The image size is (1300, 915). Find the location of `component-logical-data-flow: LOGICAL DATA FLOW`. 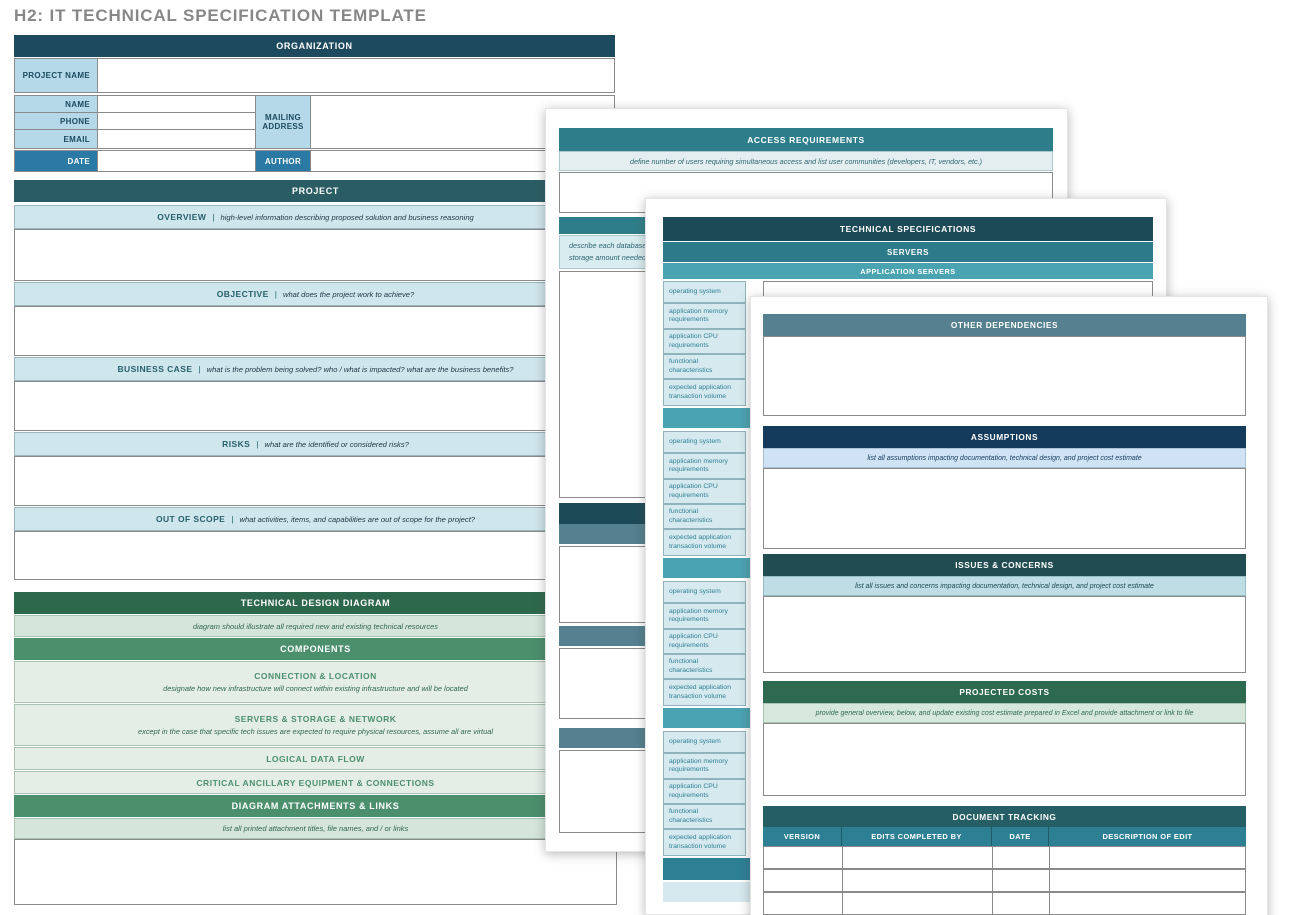

component-logical-data-flow: LOGICAL DATA FLOW is located at coordinates (315, 758).